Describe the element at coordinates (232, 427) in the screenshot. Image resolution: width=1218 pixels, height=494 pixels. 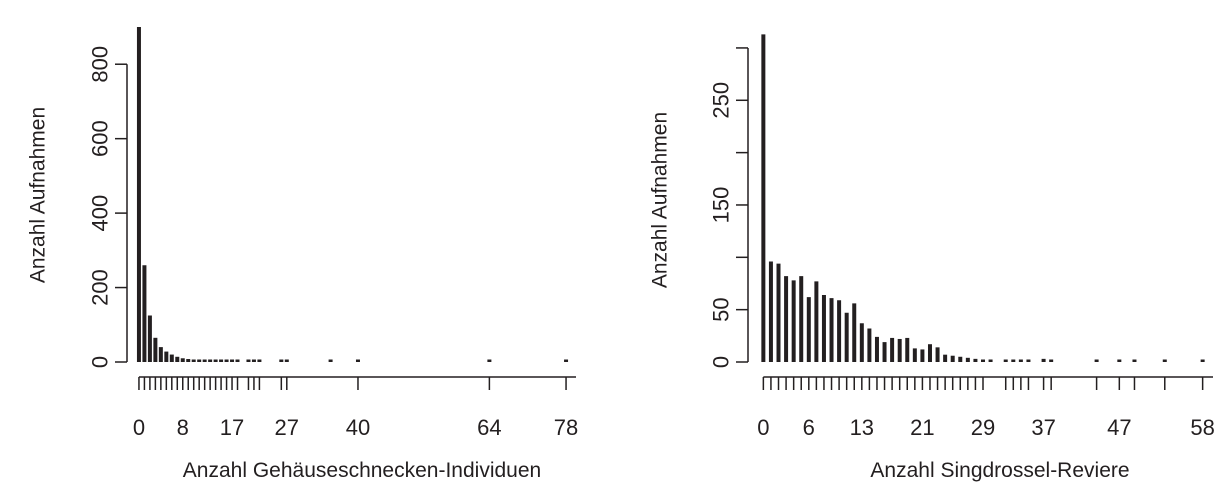
I see `snails-x-tick-label: 17` at that location.